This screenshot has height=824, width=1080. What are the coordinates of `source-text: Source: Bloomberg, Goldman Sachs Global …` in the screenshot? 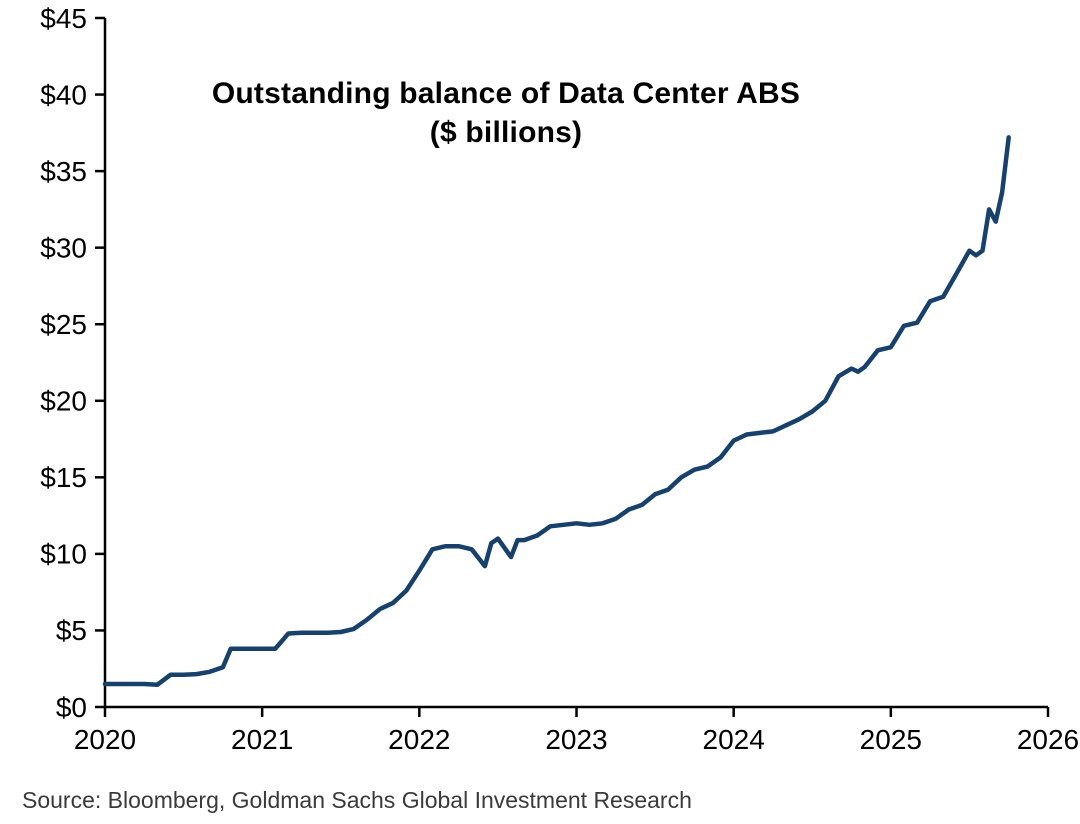 It's located at (357, 800).